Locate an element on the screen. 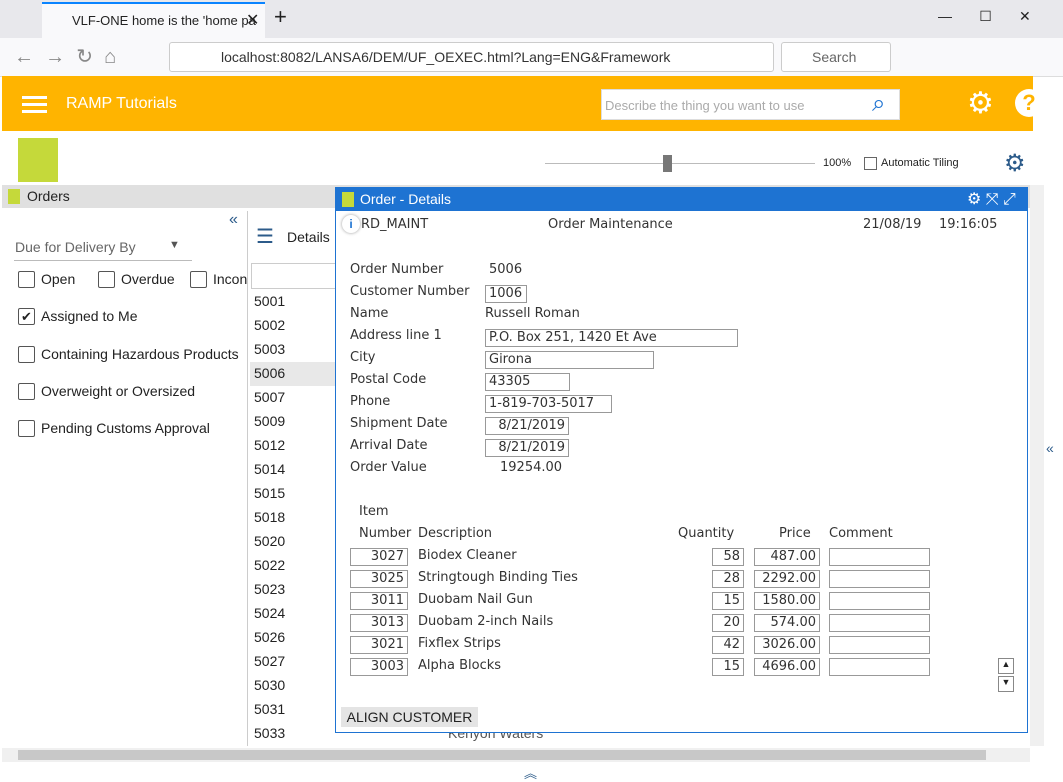 This screenshot has height=782, width=1063. item-number: 3013 is located at coordinates (379, 623).